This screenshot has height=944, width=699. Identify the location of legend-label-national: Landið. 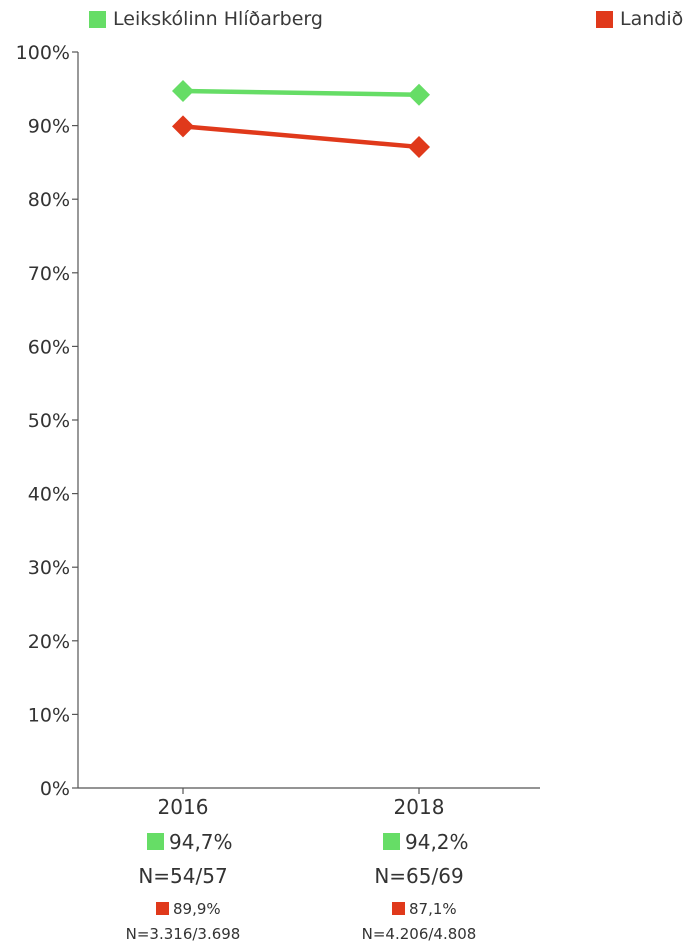
(652, 19).